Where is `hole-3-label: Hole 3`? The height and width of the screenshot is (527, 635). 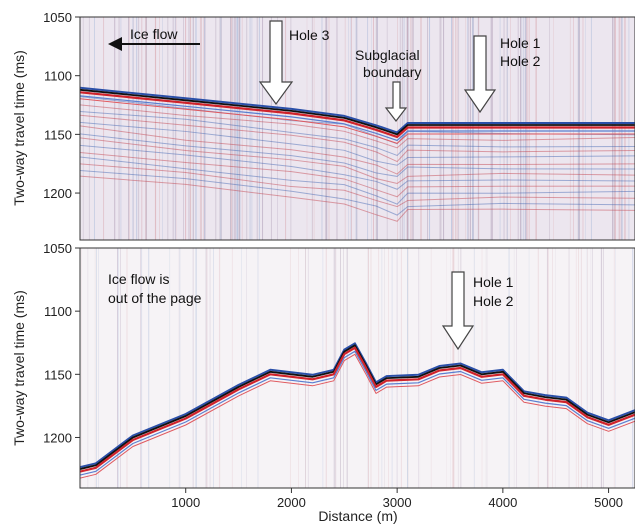 hole-3-label: Hole 3 is located at coordinates (309, 35).